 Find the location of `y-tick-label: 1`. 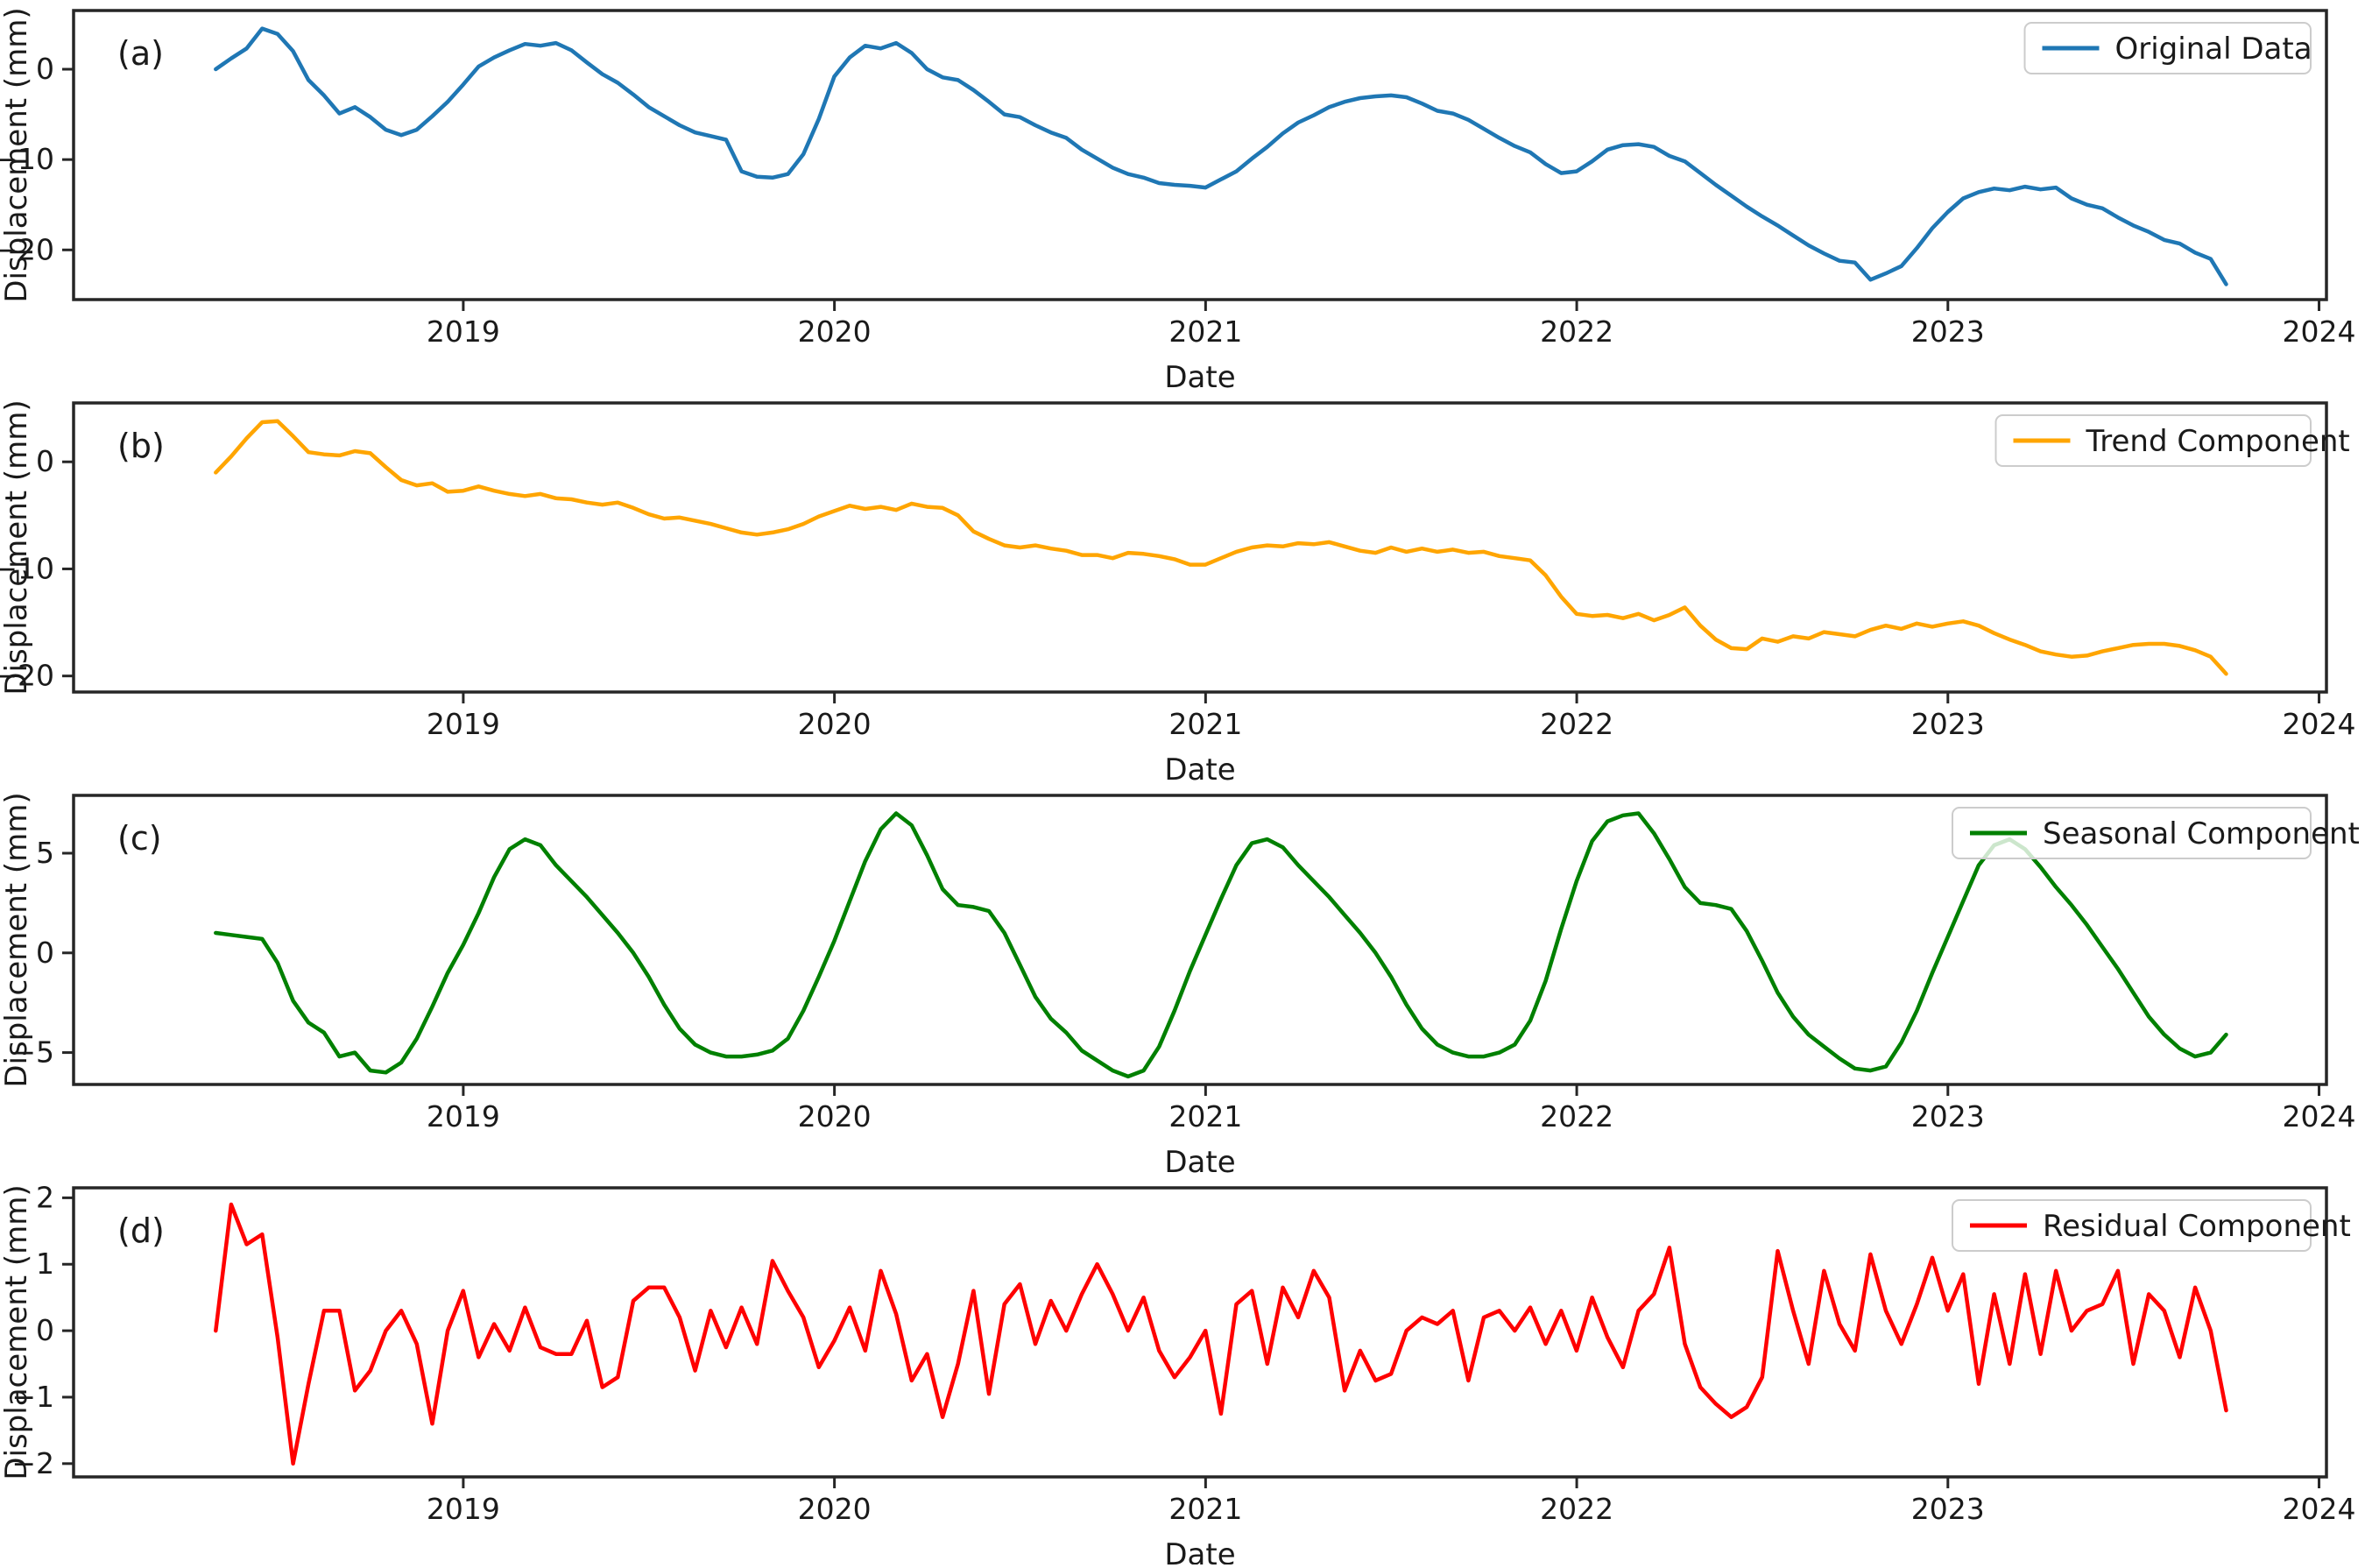

y-tick-label: 1 is located at coordinates (45, 1264).